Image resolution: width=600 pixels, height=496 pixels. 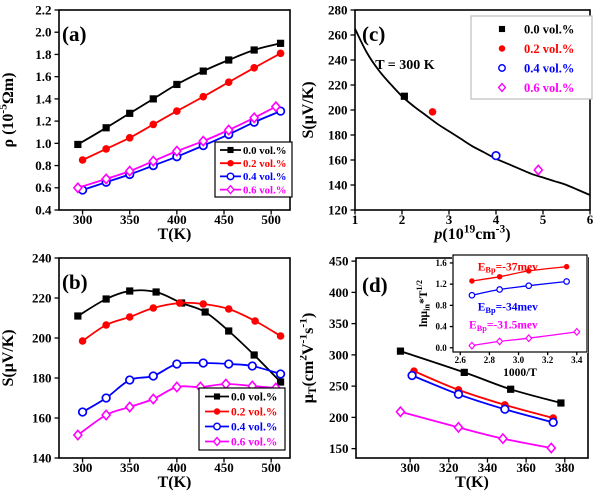 I want to click on annotation-c-0: T = 300 K, so click(x=405, y=65).